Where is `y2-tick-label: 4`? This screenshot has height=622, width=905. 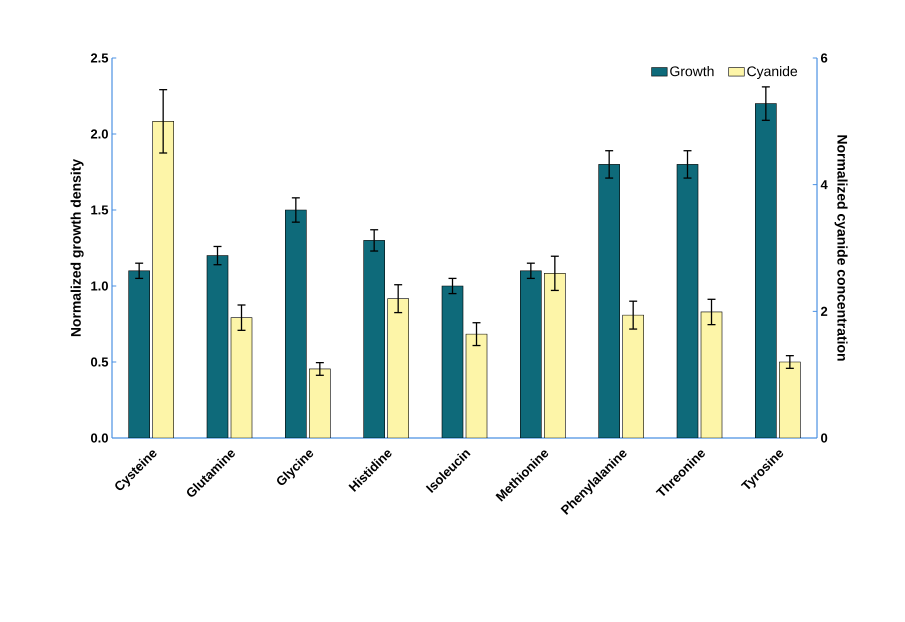
y2-tick-label: 4 is located at coordinates (824, 185).